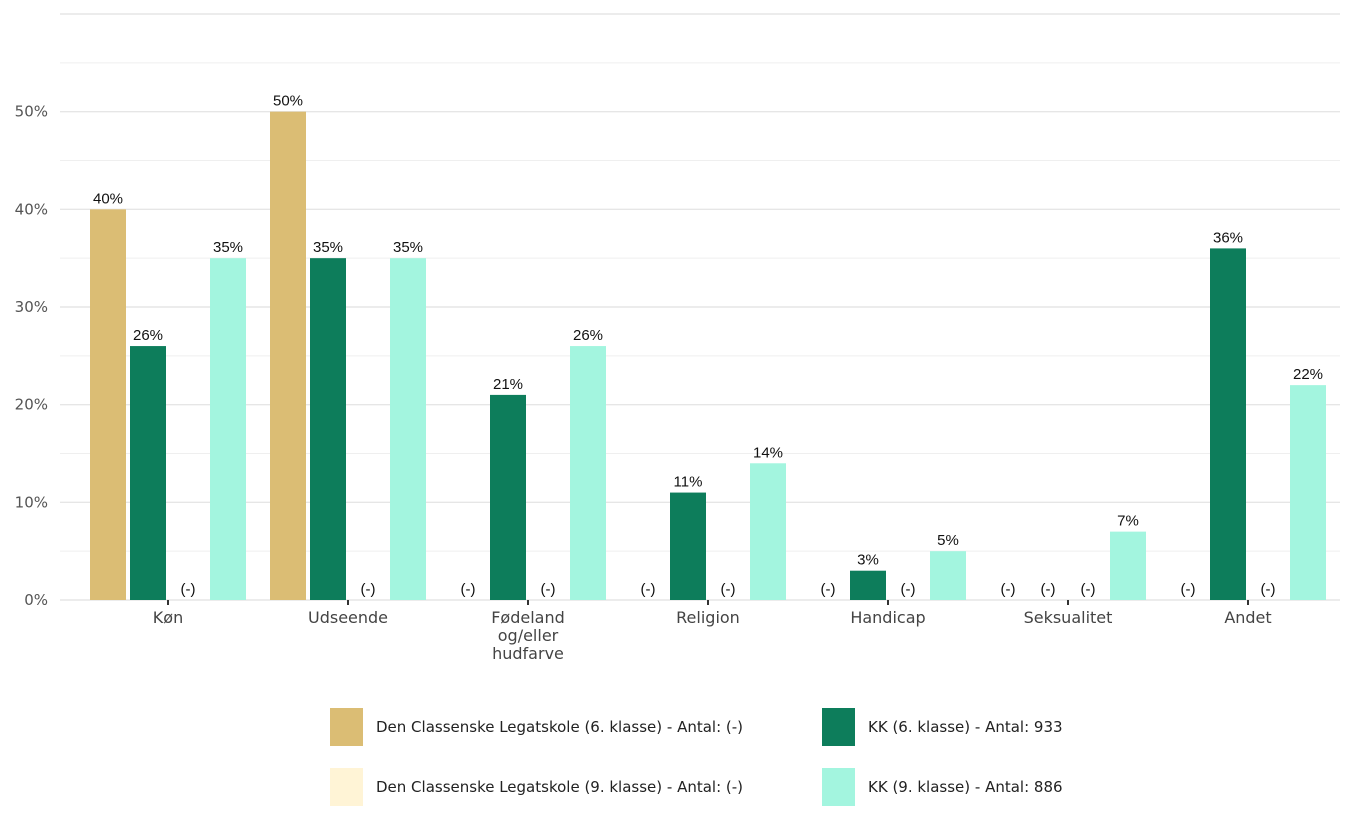  Describe the element at coordinates (1247, 617) in the screenshot. I see `x-tick-label: Andet` at that location.